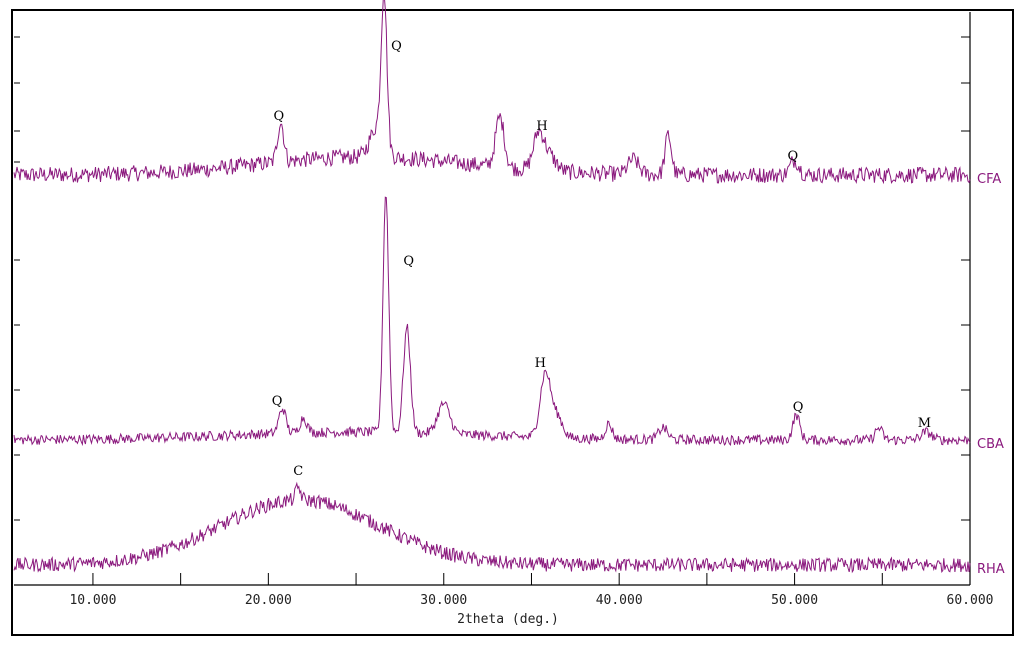 This screenshot has width=1024, height=645. I want to click on x-axis-title: 2theta (deg.), so click(508, 619).